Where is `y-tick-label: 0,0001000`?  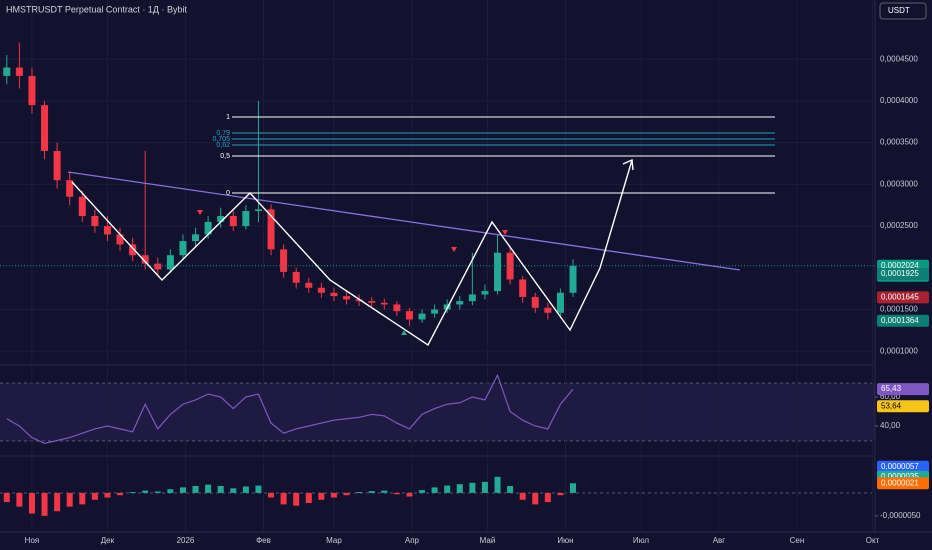
y-tick-label: 0,0001000 is located at coordinates (899, 350).